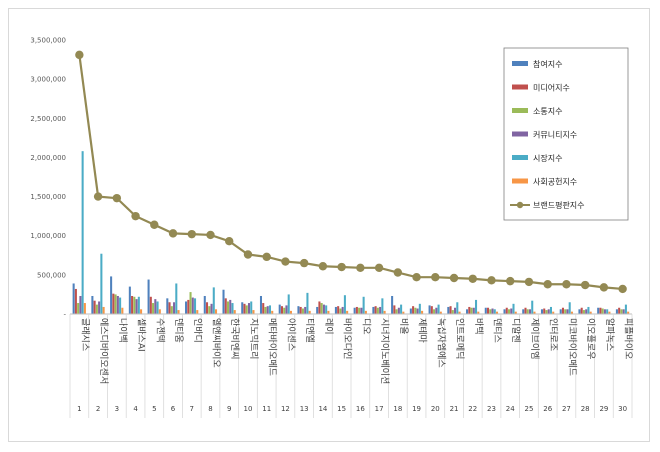 The image size is (660, 452). I want to click on x-rank-label: 25, so click(529, 409).